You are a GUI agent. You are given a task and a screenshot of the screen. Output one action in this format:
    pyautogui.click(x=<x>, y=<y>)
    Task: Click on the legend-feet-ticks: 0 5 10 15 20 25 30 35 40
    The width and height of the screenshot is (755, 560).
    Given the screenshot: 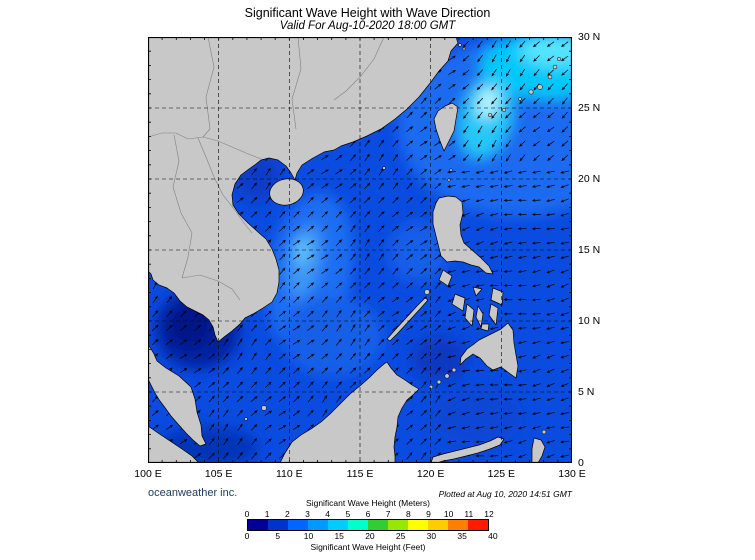 What is the action you would take?
    pyautogui.click(x=371, y=536)
    